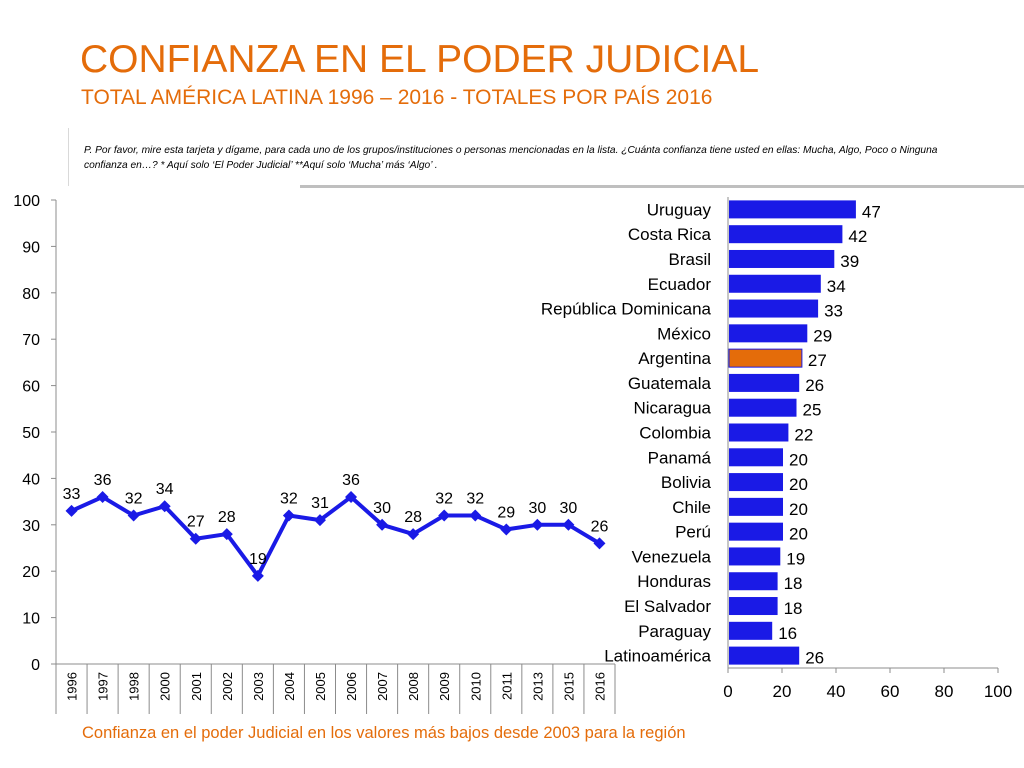 Image resolution: width=1024 pixels, height=768 pixels. Describe the element at coordinates (382, 686) in the screenshot. I see `line-chart-x-tick-label: 2007` at that location.